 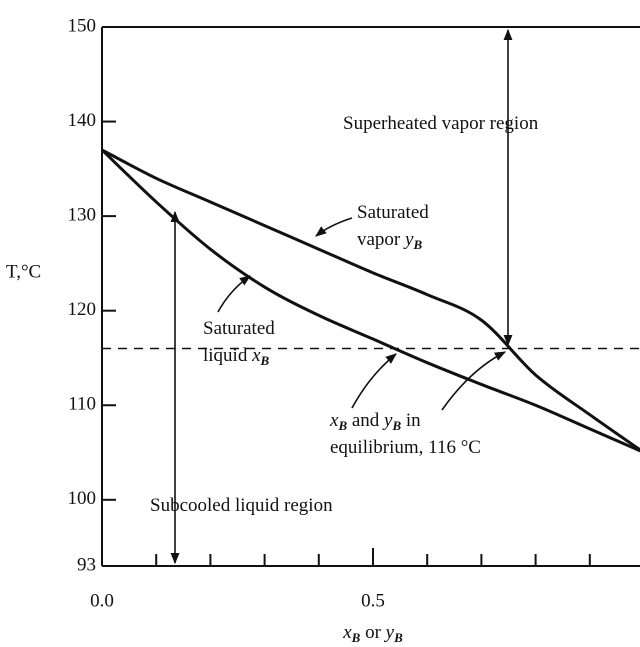 I want to click on annotation: liquid xB, so click(x=236, y=356).